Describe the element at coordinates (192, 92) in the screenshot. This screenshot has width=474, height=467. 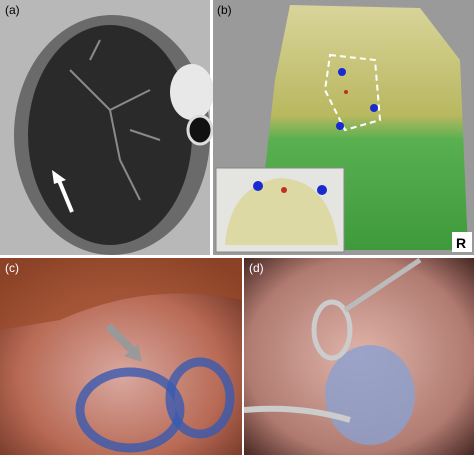
I see `mediastinum` at that location.